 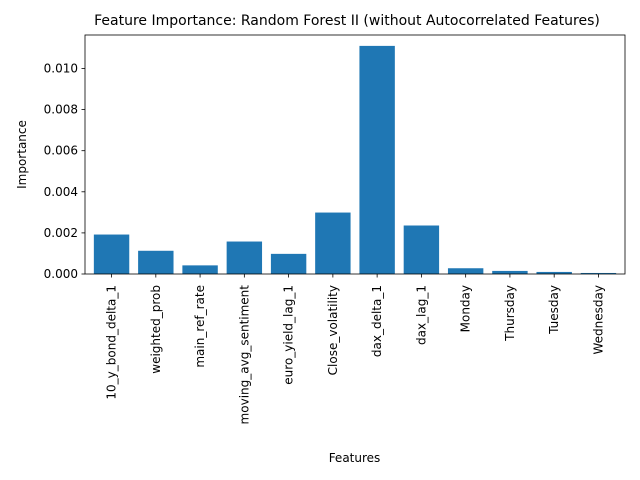 What do you see at coordinates (200, 326) in the screenshot?
I see `x-tick-label: main_ref_rate` at bounding box center [200, 326].